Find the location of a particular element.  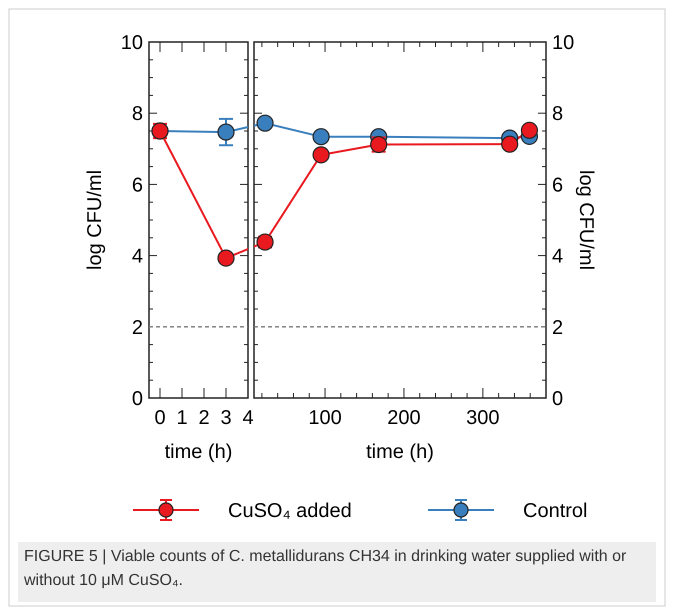

x-tick-label: 200 is located at coordinates (404, 418).